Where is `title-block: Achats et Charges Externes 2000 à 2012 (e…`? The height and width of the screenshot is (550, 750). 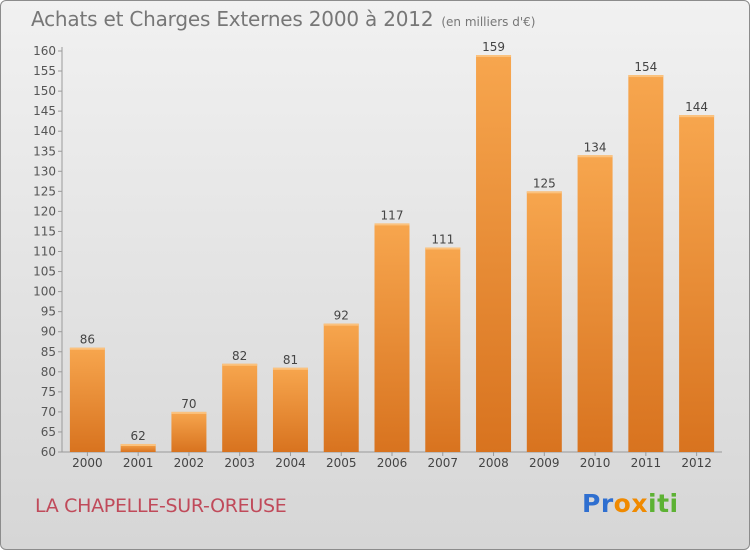 title-block: Achats et Charges Externes 2000 à 2012 (e… is located at coordinates (283, 19).